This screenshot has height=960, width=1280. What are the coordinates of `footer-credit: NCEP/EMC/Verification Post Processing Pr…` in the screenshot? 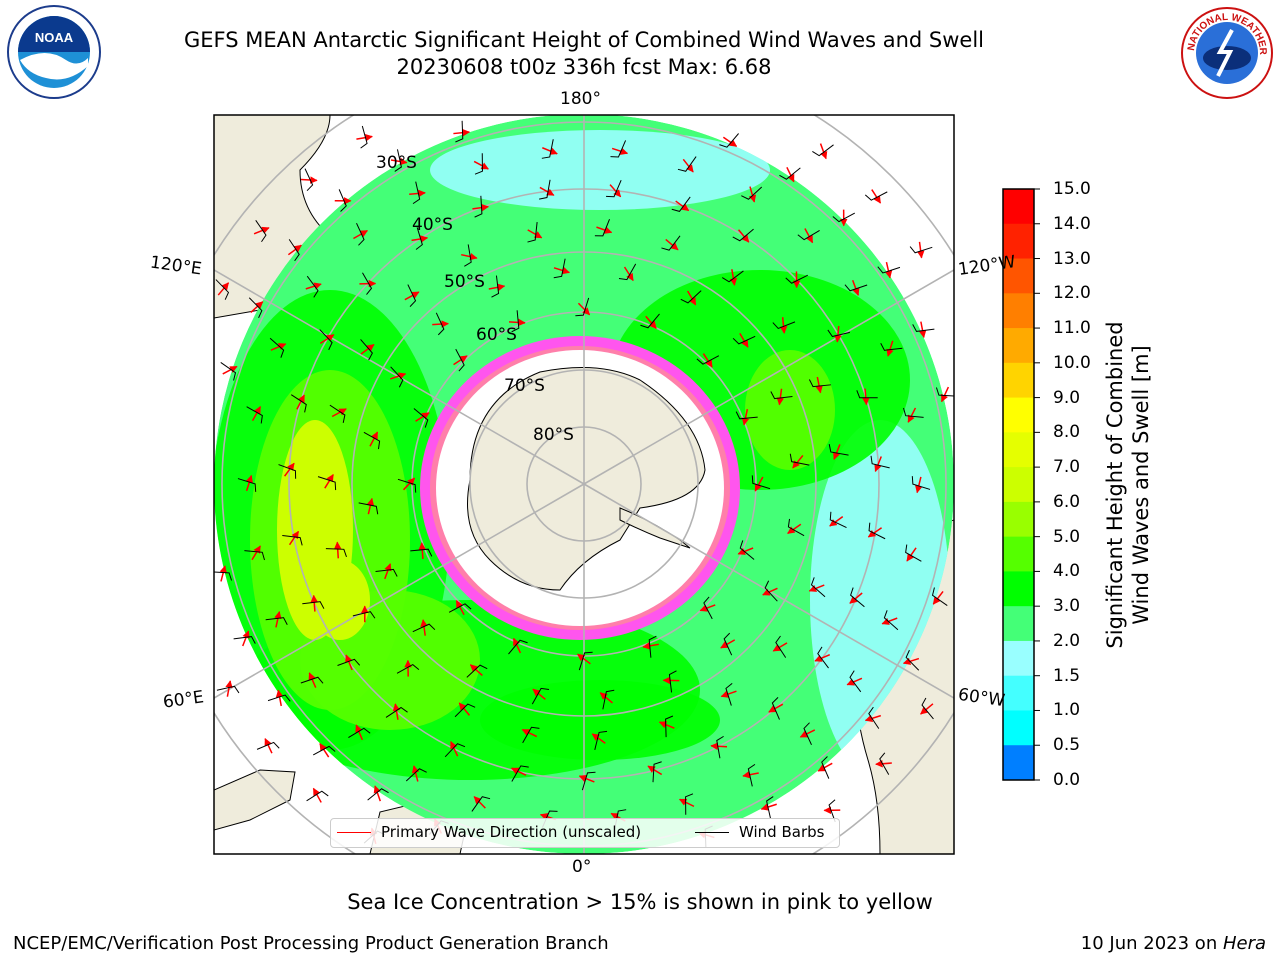 It's located at (311, 943).